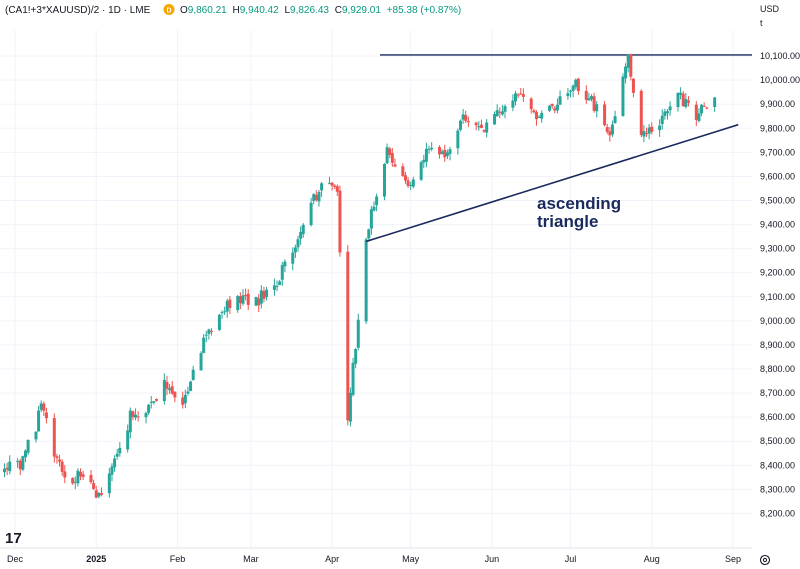 This screenshot has width=800, height=569. What do you see at coordinates (332, 559) in the screenshot?
I see `time-tick-label: Apr` at bounding box center [332, 559].